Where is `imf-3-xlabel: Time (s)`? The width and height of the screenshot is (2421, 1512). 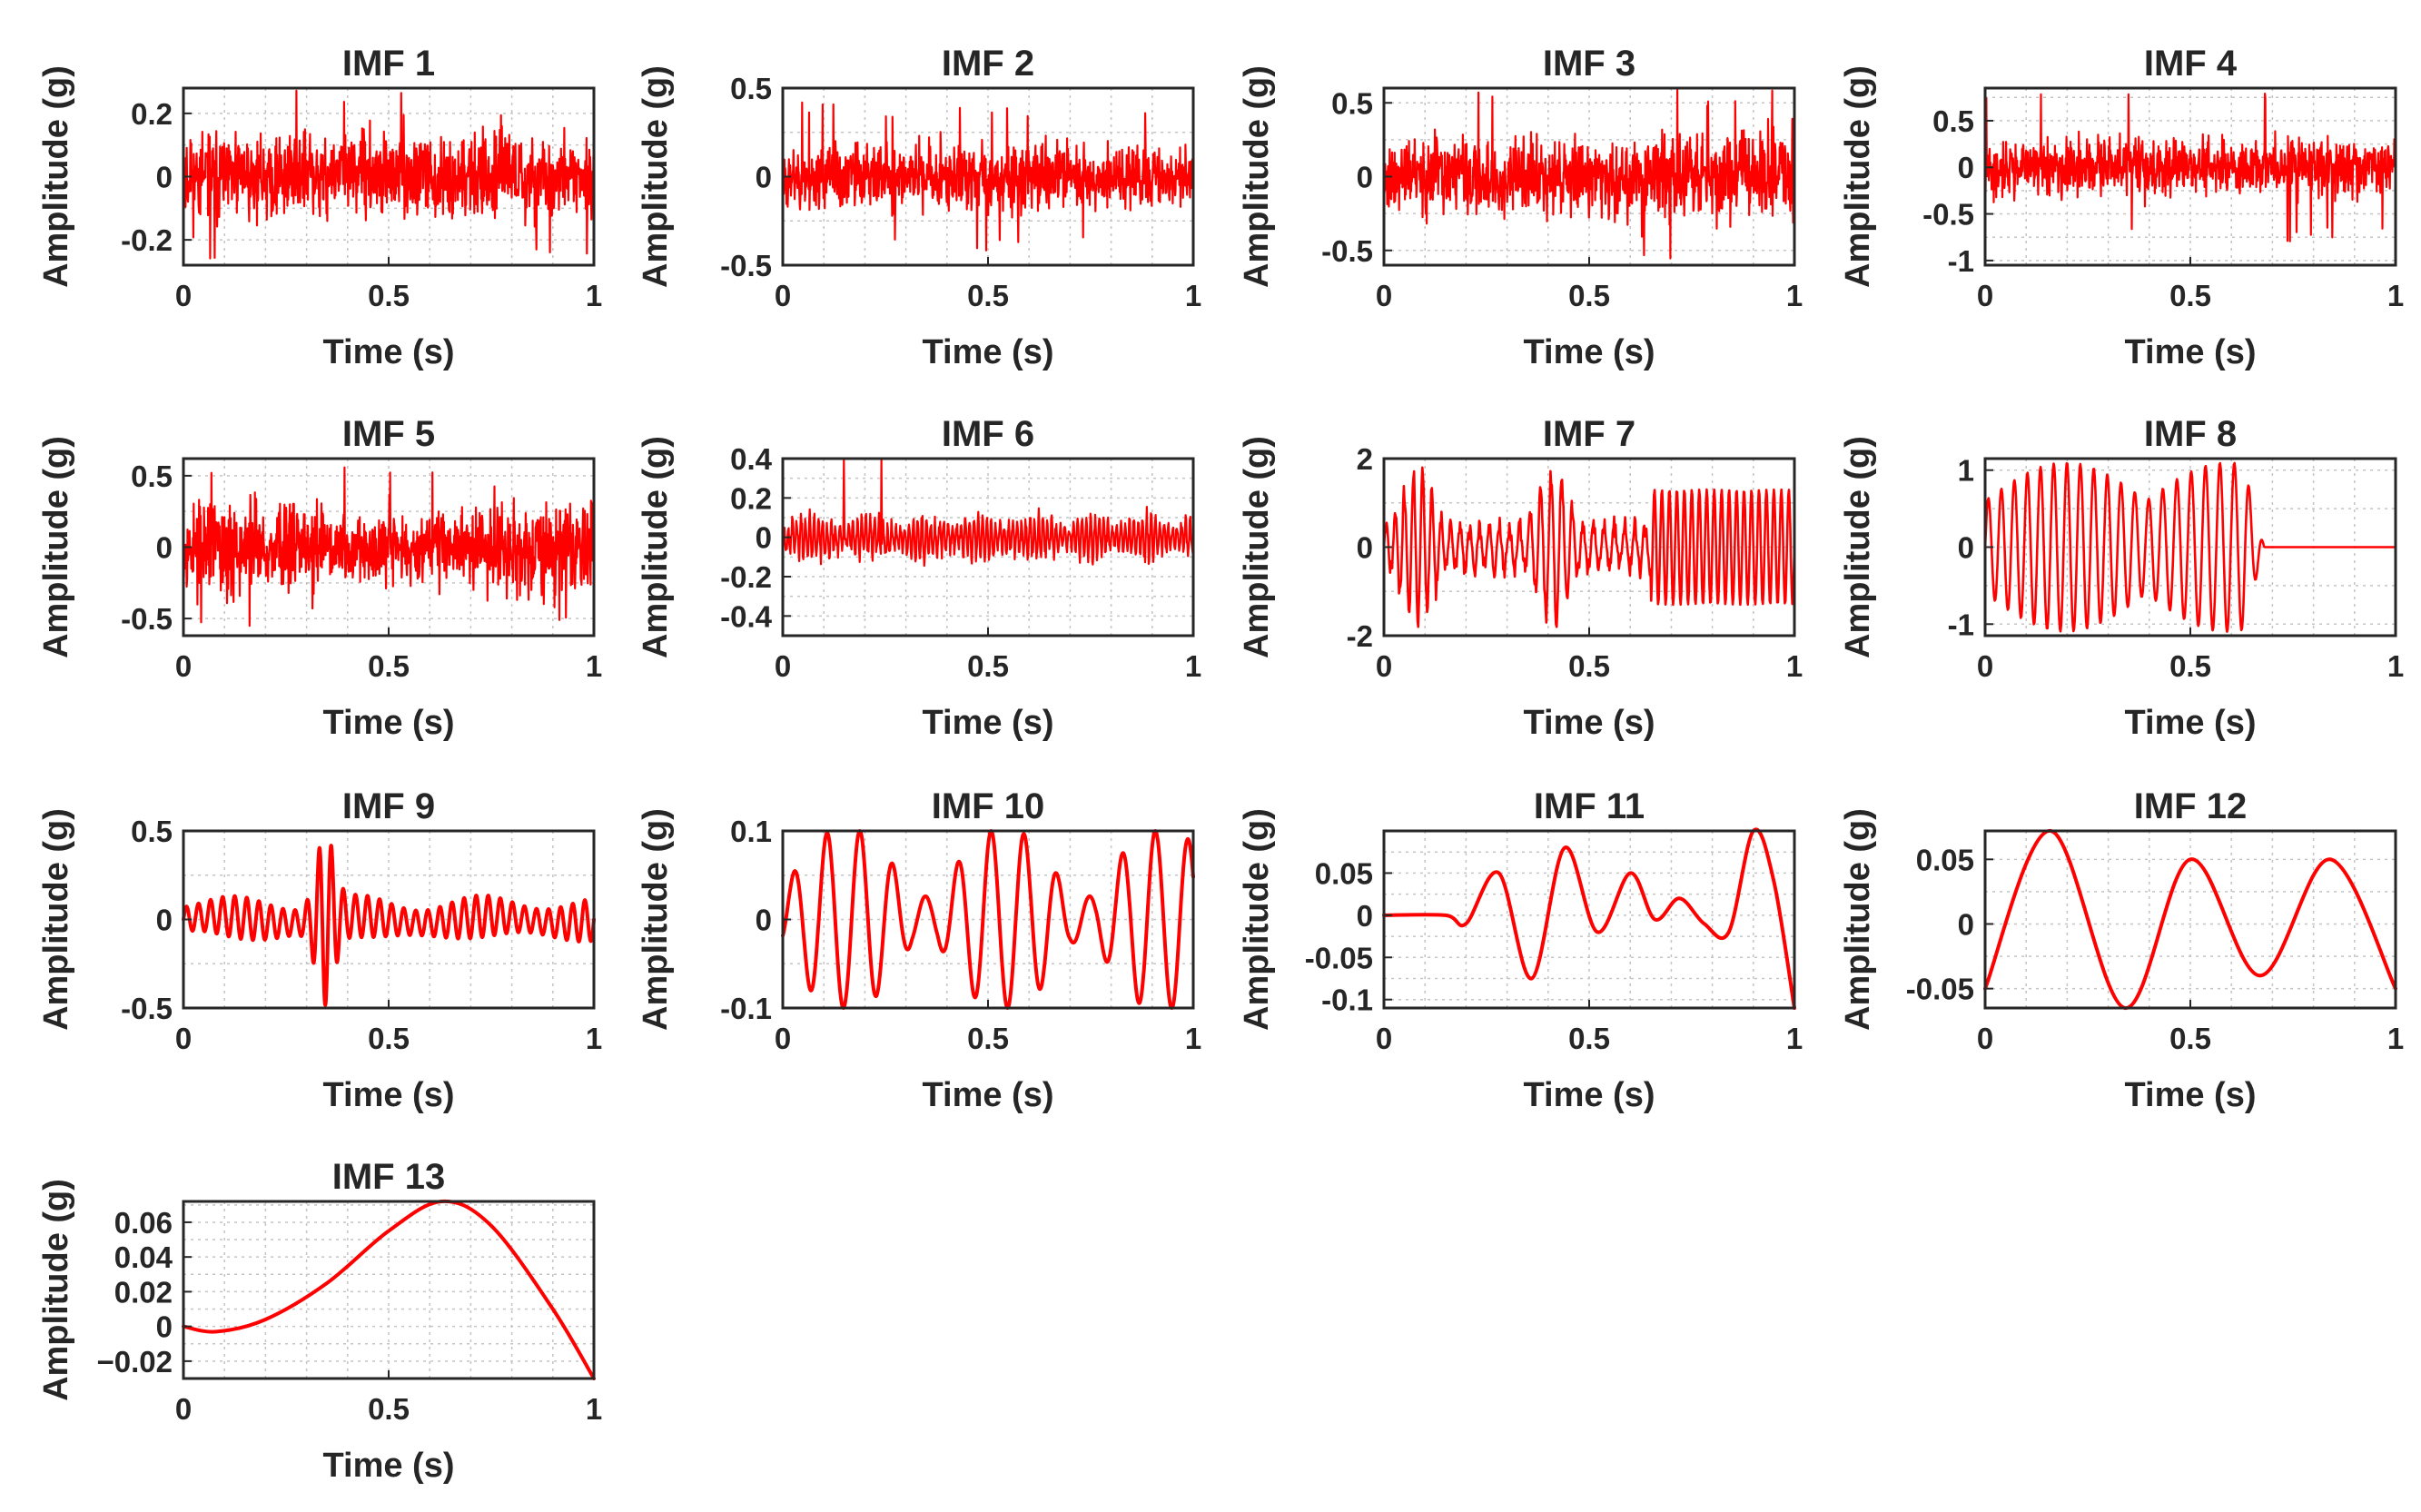 imf-3-xlabel: Time (s) is located at coordinates (1589, 352).